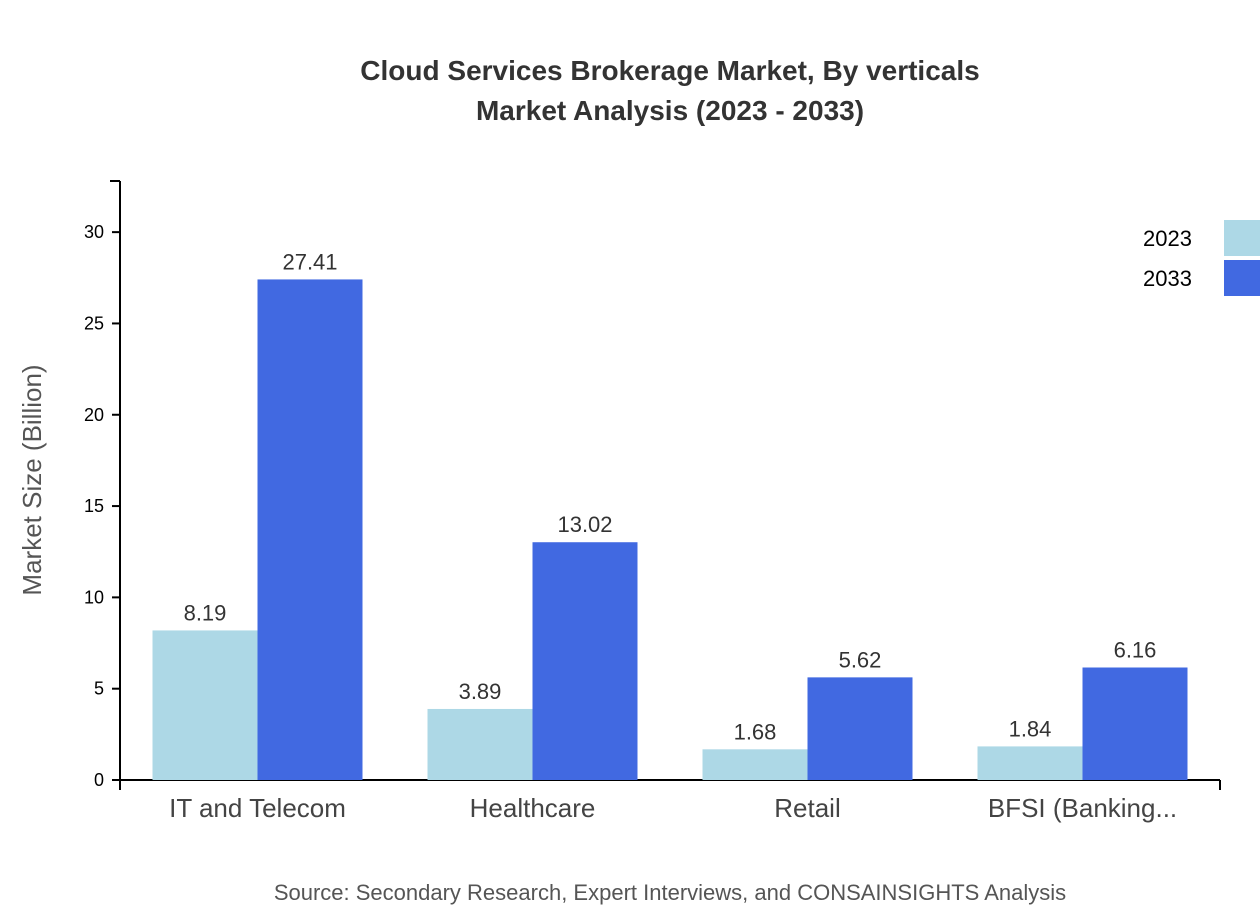  I want to click on x-tick-label: Healthcare, so click(533, 808).